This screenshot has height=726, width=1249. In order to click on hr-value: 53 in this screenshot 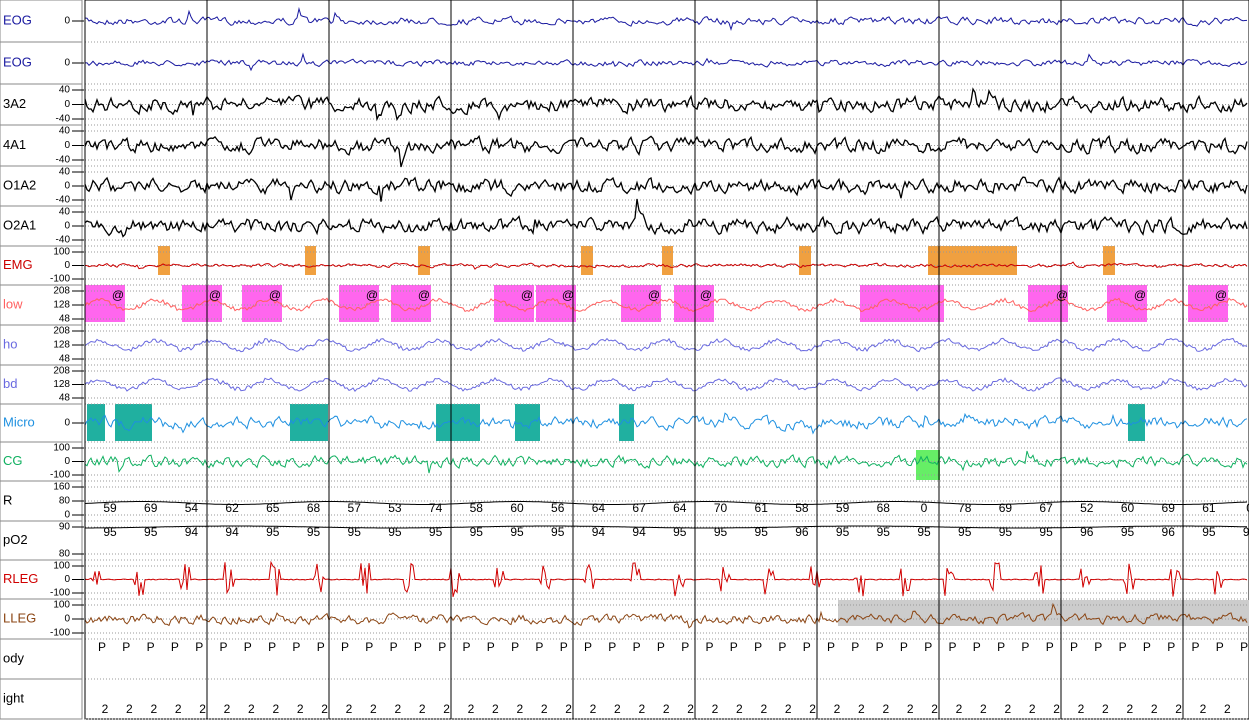, I will do `click(395, 508)`.